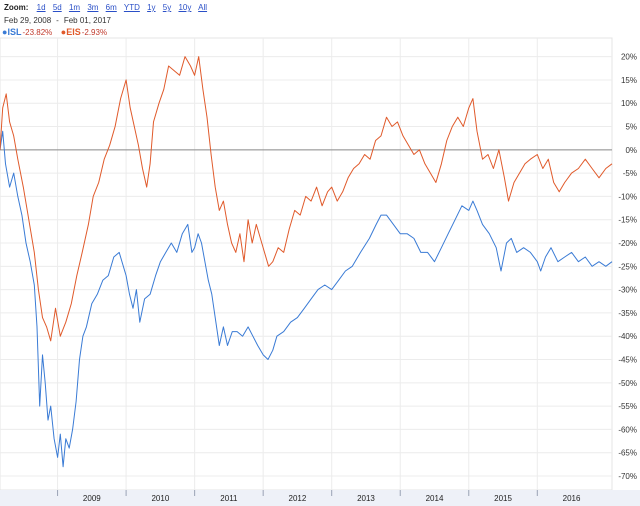 The image size is (640, 506). I want to click on y-tick-label: 10%, so click(629, 103).